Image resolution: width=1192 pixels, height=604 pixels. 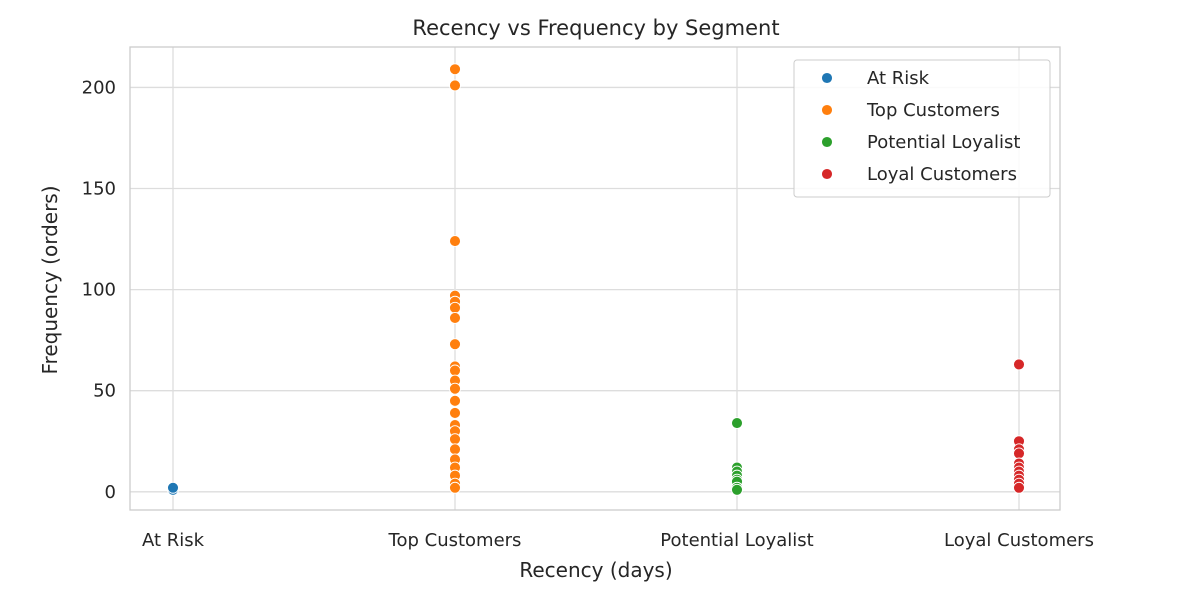 What do you see at coordinates (736, 540) in the screenshot?
I see `x-tick-label: Potential Loyalist` at bounding box center [736, 540].